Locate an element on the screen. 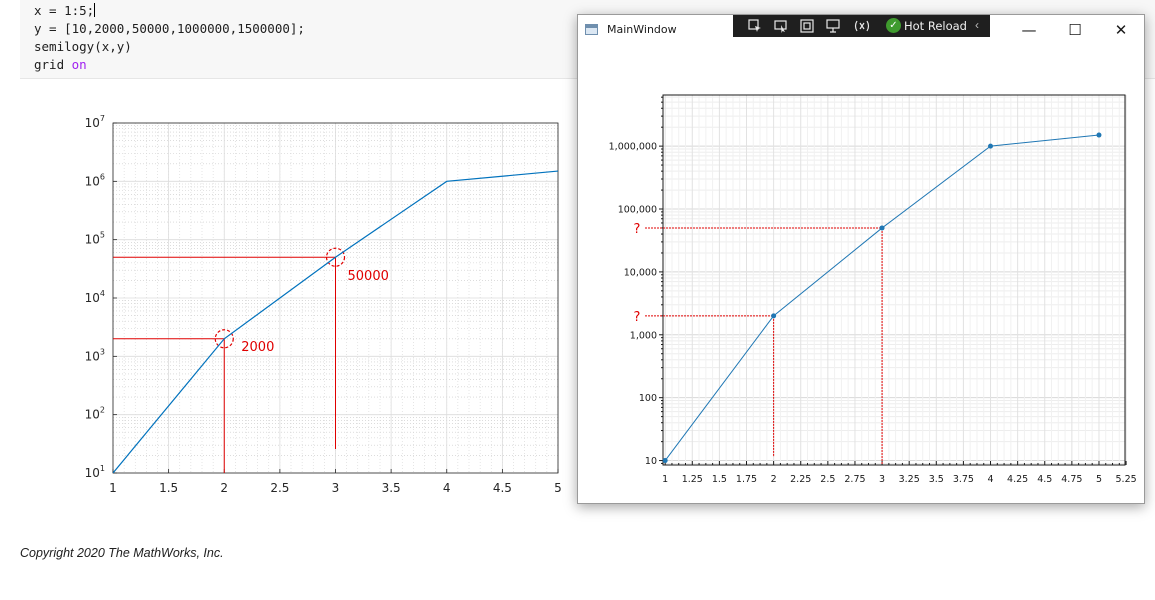 The width and height of the screenshot is (1155, 600). x-tick-label: 2.25 is located at coordinates (800, 479).